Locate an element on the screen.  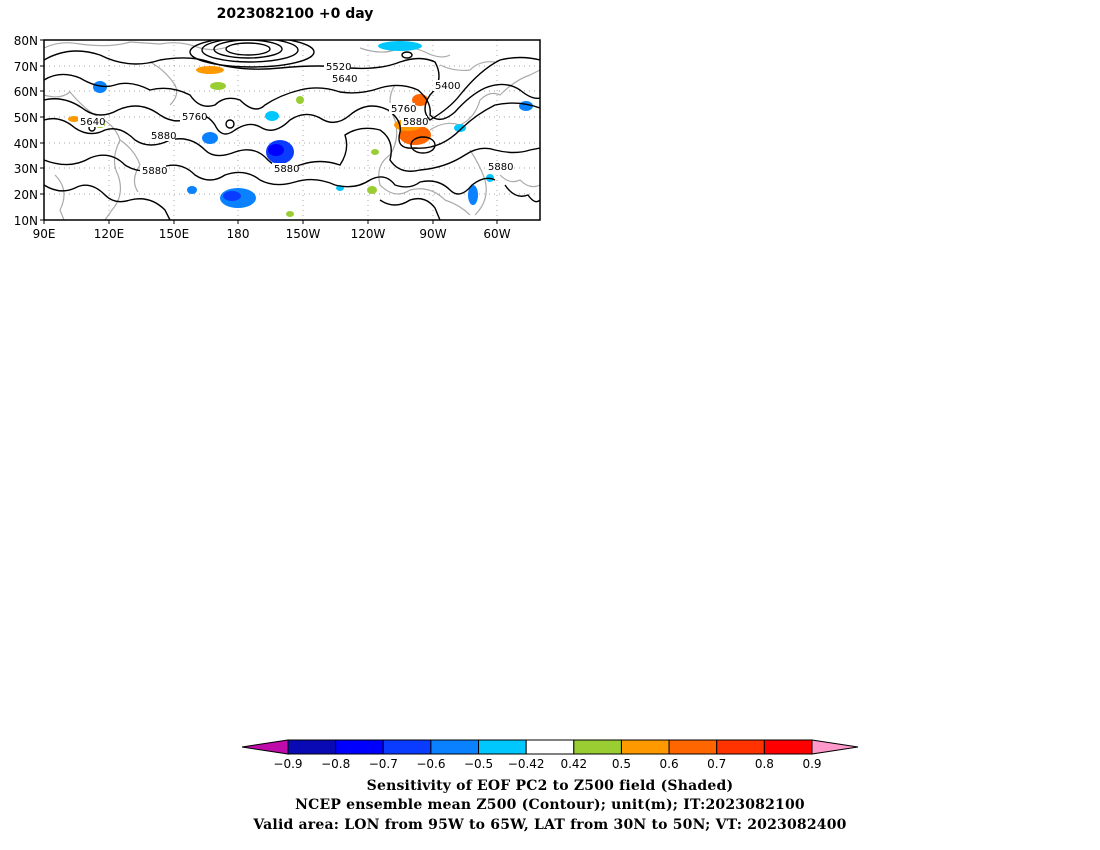
lon-tick-label: 120E is located at coordinates (109, 234).